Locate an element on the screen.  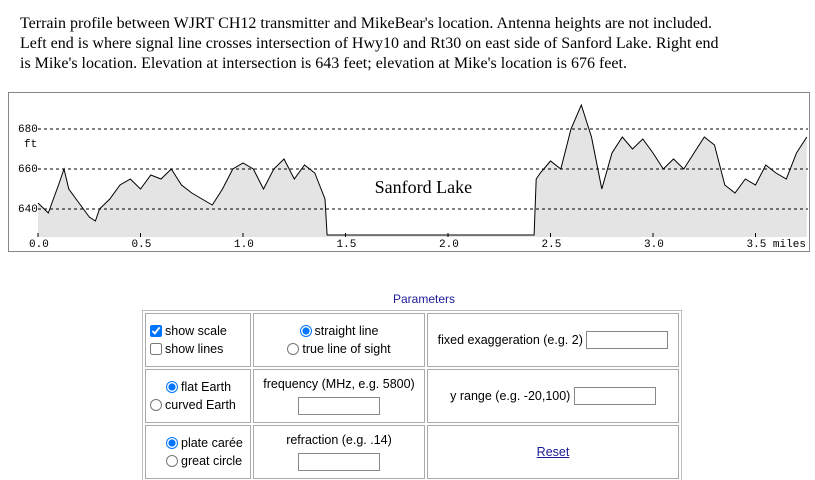
option: flat Earth is located at coordinates (198, 387).